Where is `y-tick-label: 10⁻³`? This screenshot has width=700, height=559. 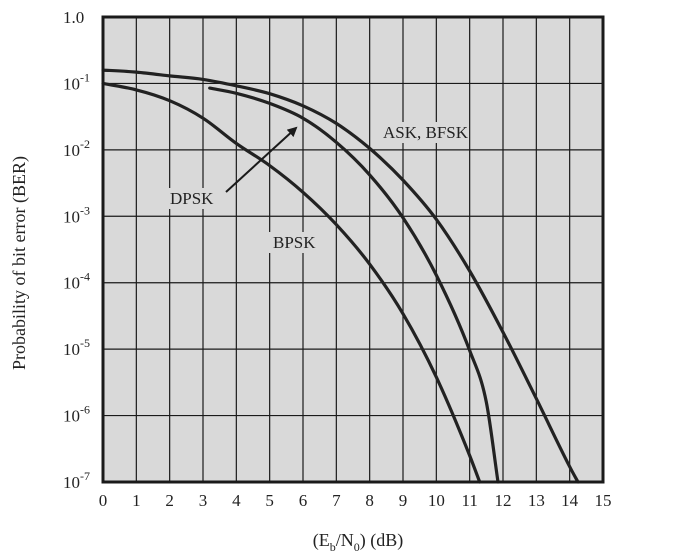
y-tick-label: 10⁻³ is located at coordinates (76, 214).